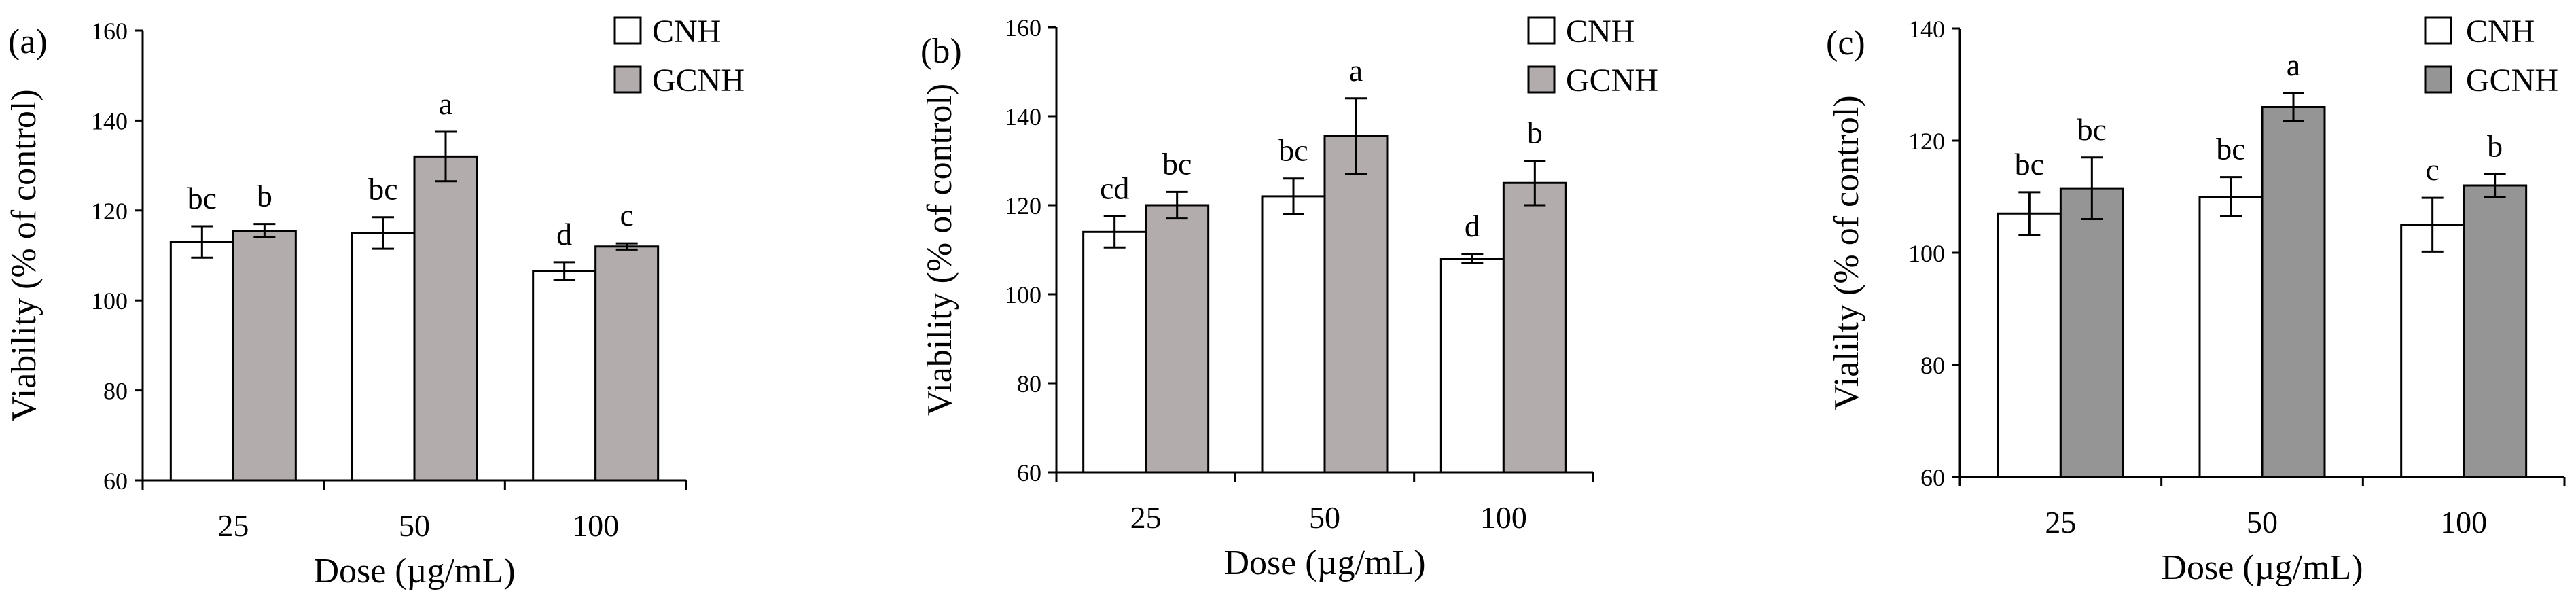  I want to click on panel-label: (a), so click(28, 41).